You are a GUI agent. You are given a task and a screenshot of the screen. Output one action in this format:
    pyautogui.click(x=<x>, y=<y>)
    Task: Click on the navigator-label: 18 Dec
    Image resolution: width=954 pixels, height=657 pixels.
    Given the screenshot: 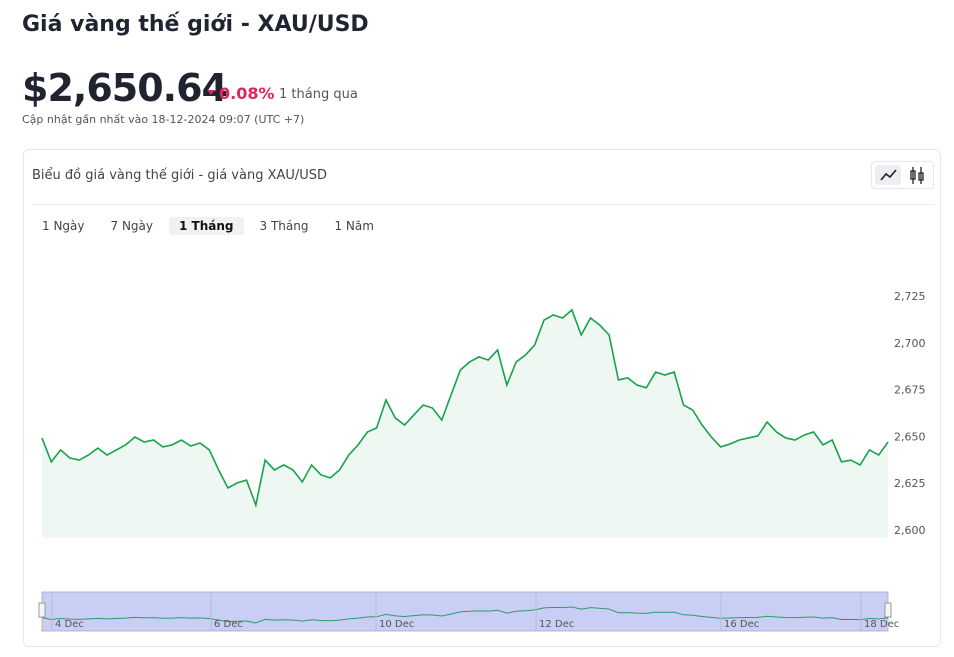 What is the action you would take?
    pyautogui.click(x=881, y=624)
    